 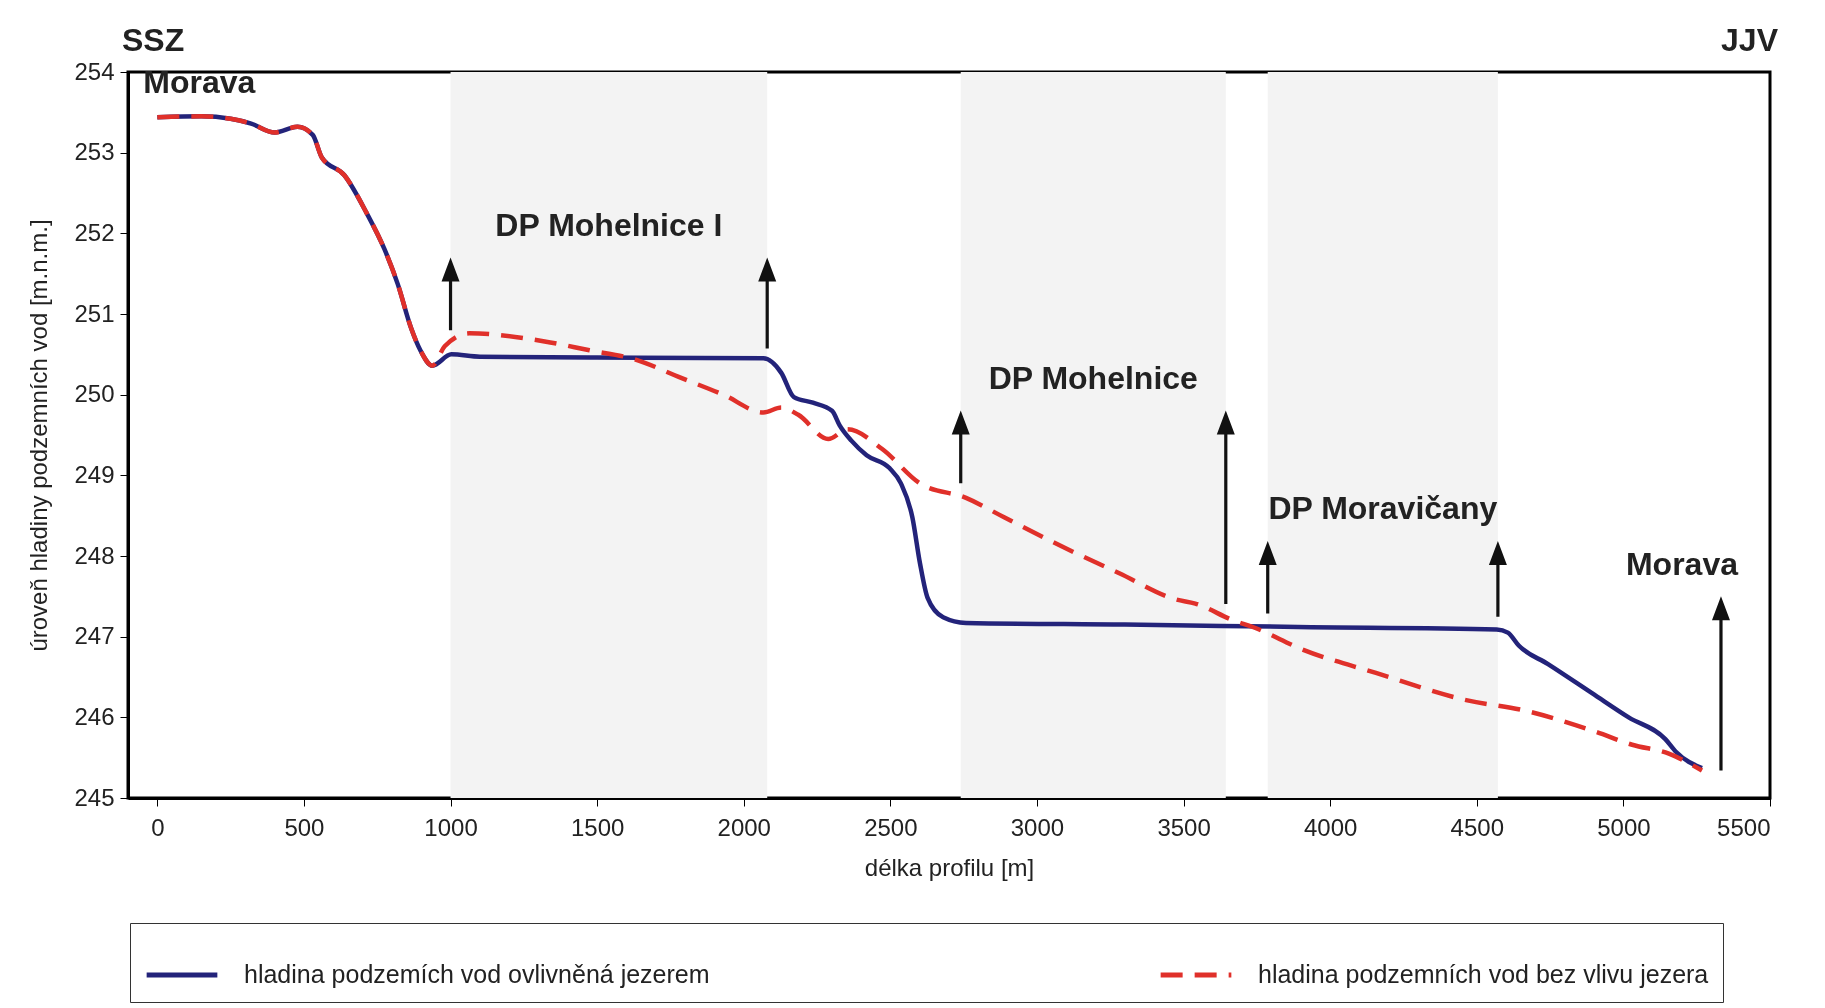 What do you see at coordinates (153, 40) in the screenshot?
I see `text: SSZ` at bounding box center [153, 40].